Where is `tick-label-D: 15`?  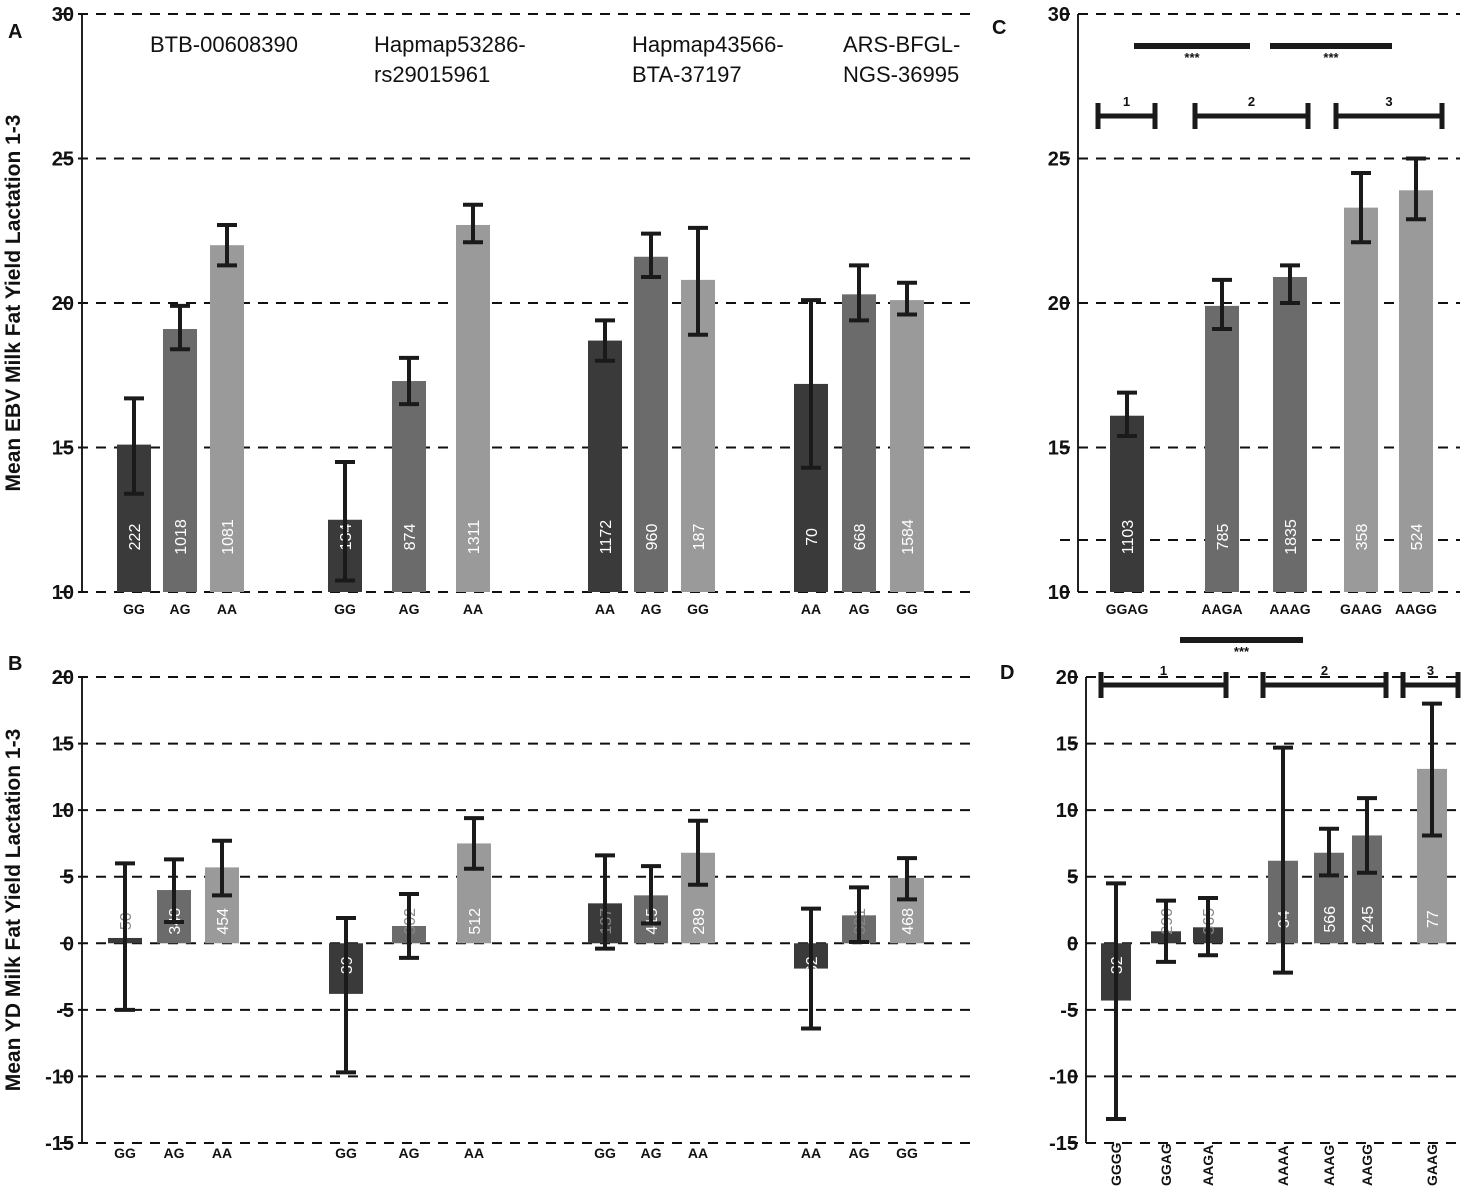
tick-label-D: 15 is located at coordinates (1067, 745).